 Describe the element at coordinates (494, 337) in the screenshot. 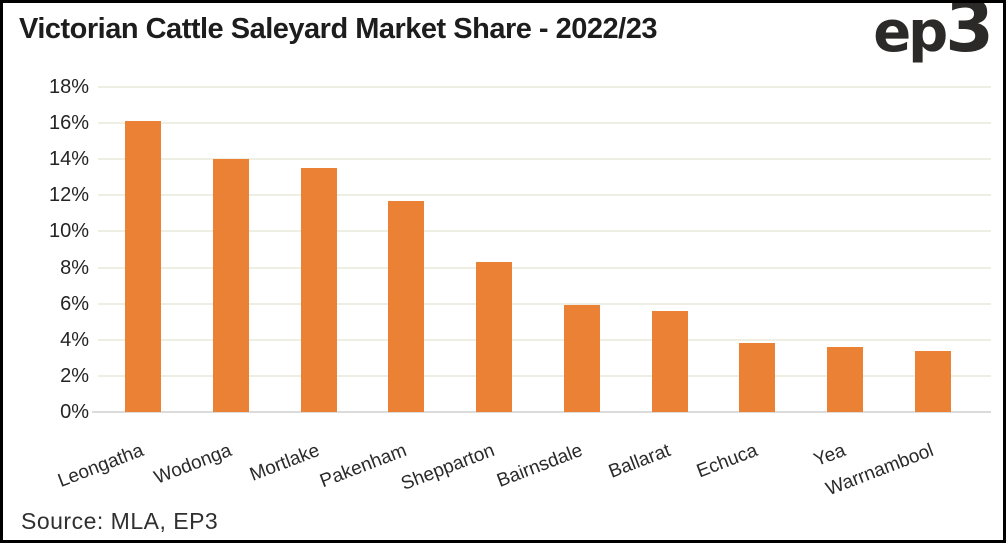

I see `bar-shepparton` at that location.